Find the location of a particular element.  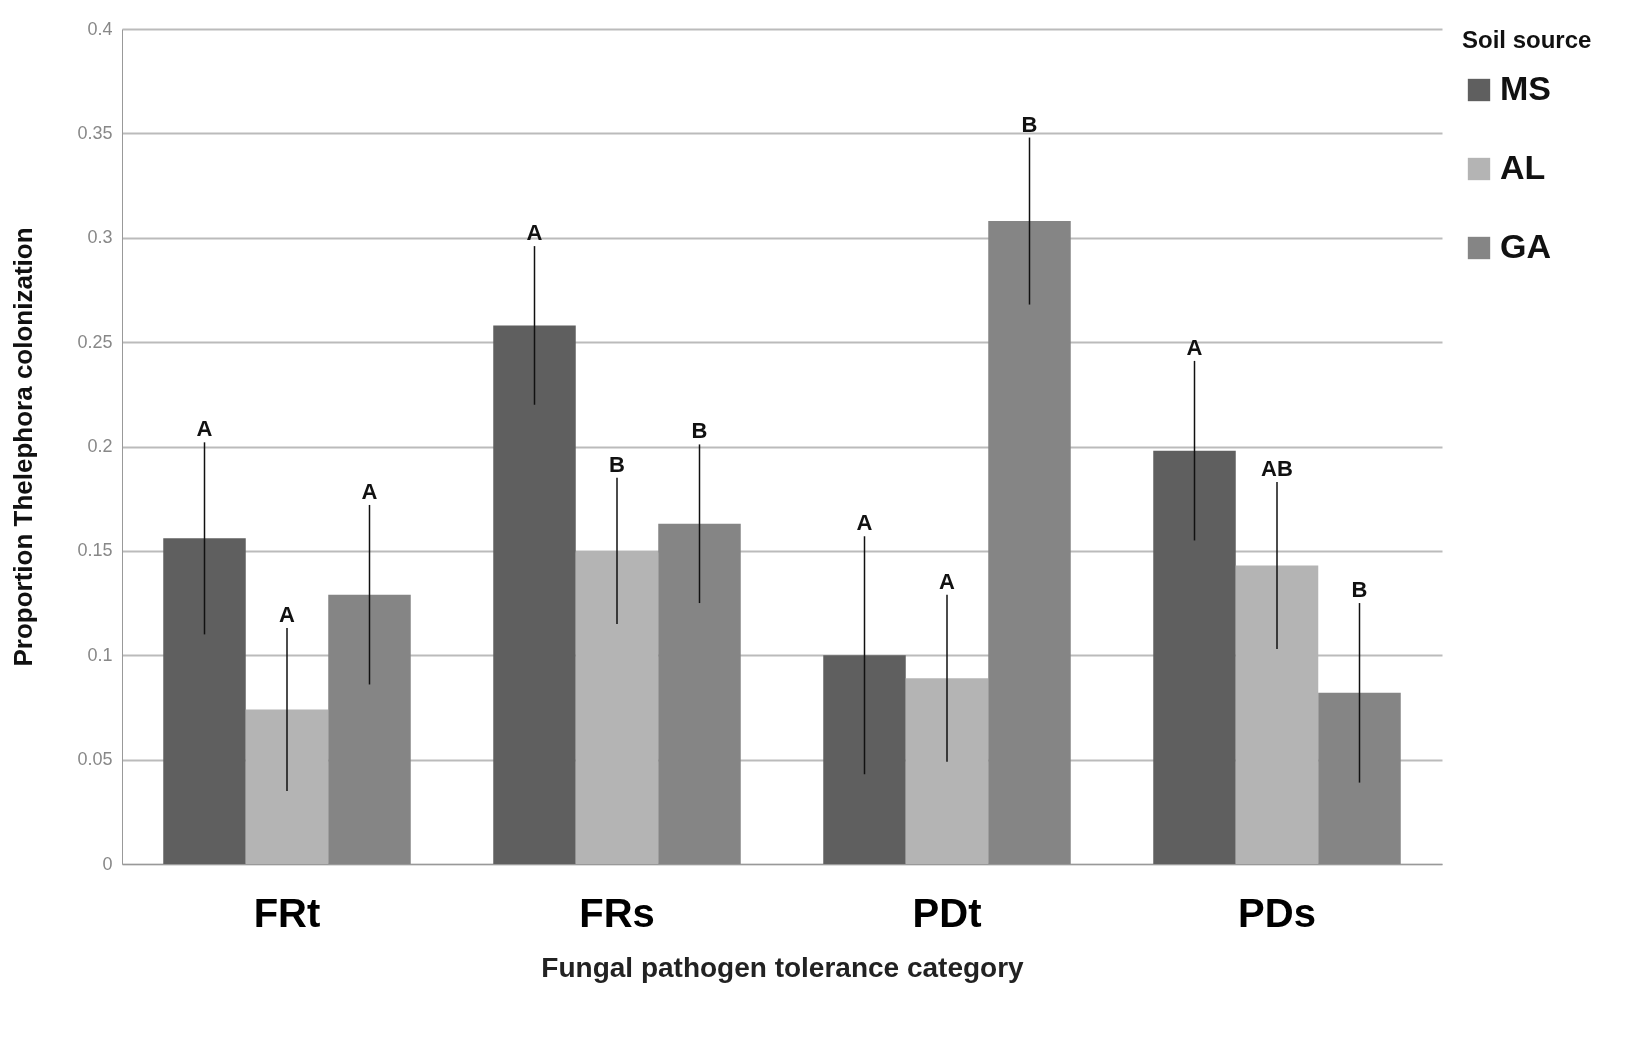

legend-label: AL is located at coordinates (1523, 167).